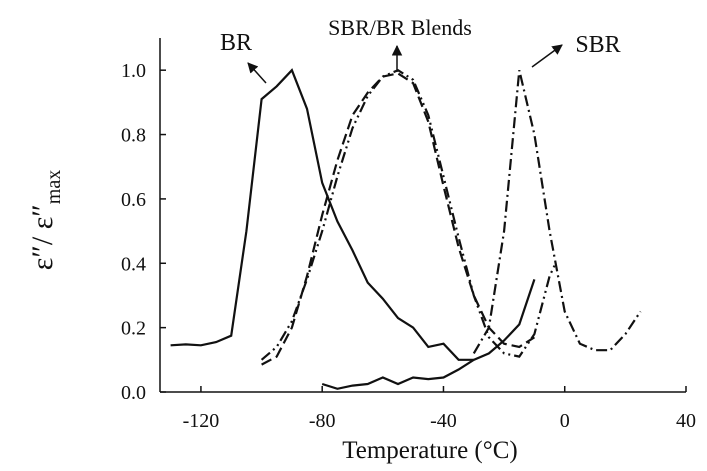 The height and width of the screenshot is (471, 707). I want to click on annotation: SBR, so click(597, 45).